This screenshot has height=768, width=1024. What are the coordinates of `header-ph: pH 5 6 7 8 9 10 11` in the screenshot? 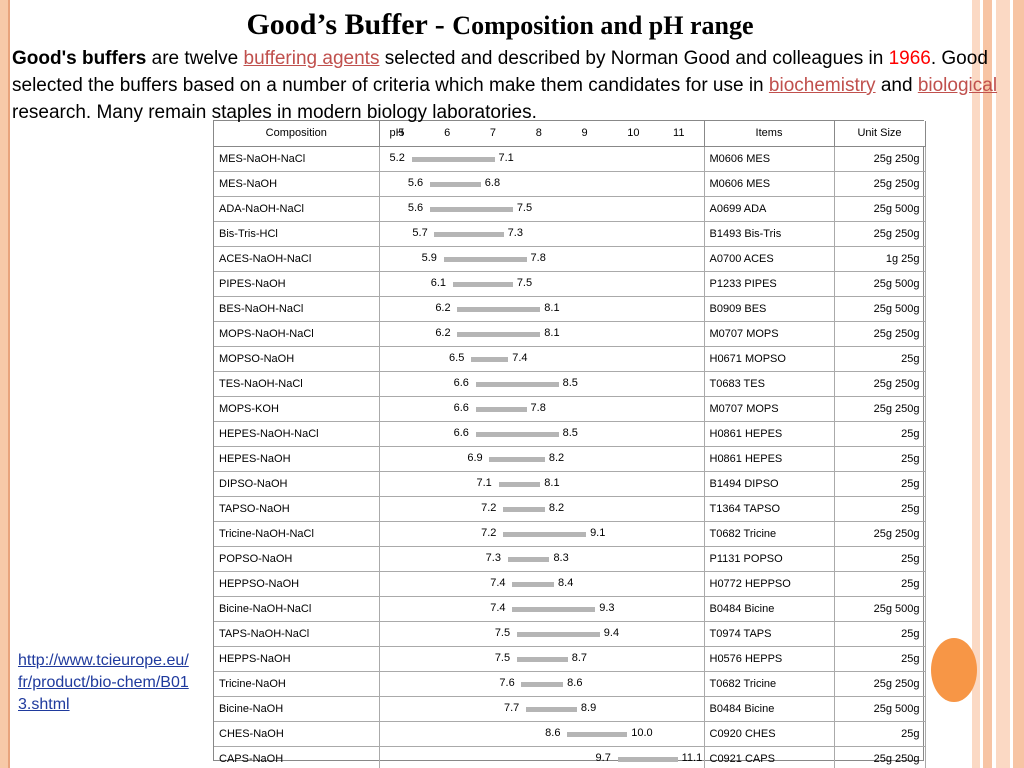 It's located at (542, 134).